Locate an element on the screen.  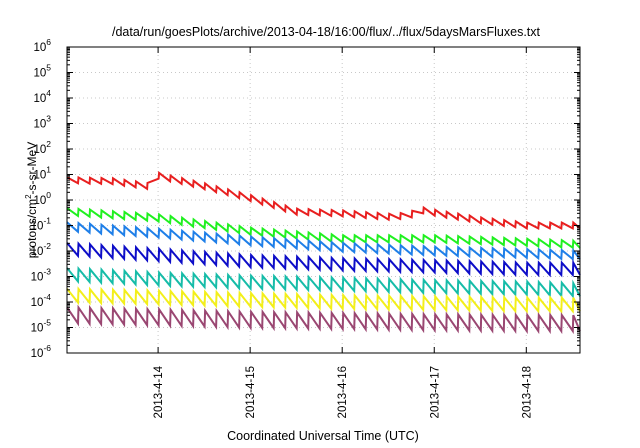
y-tick-exponent: -1 is located at coordinates (47, 221).